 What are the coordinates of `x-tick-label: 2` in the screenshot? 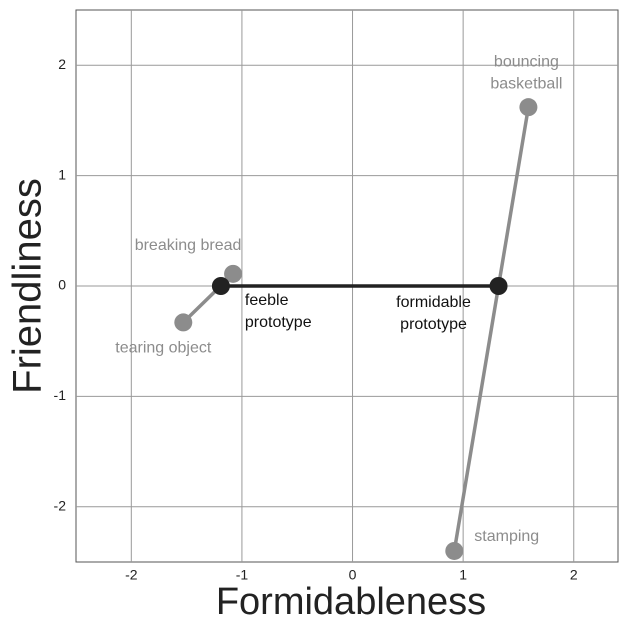 It's located at (574, 575).